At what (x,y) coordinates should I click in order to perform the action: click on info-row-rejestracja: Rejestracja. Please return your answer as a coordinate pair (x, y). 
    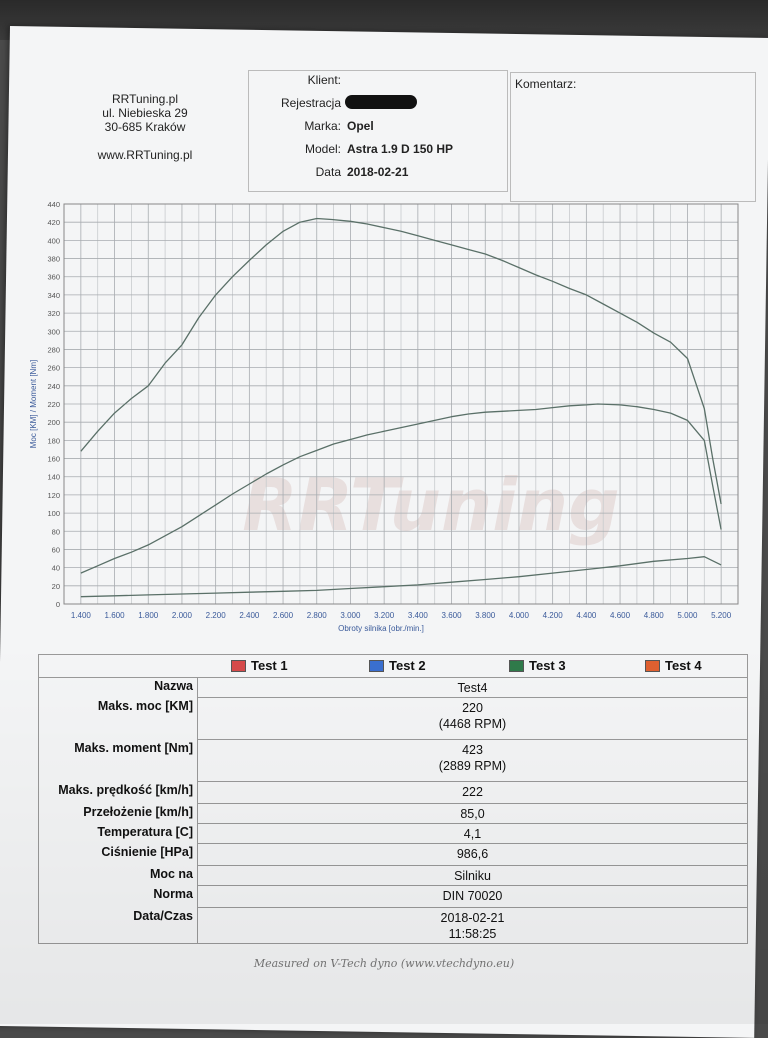
    Looking at the image, I should click on (378, 107).